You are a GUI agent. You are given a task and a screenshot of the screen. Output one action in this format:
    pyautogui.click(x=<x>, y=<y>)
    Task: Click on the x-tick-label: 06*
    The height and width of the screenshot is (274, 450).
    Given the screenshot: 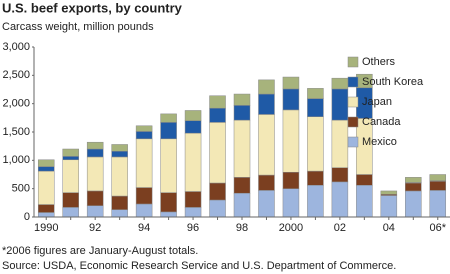 What is the action you would take?
    pyautogui.click(x=437, y=228)
    